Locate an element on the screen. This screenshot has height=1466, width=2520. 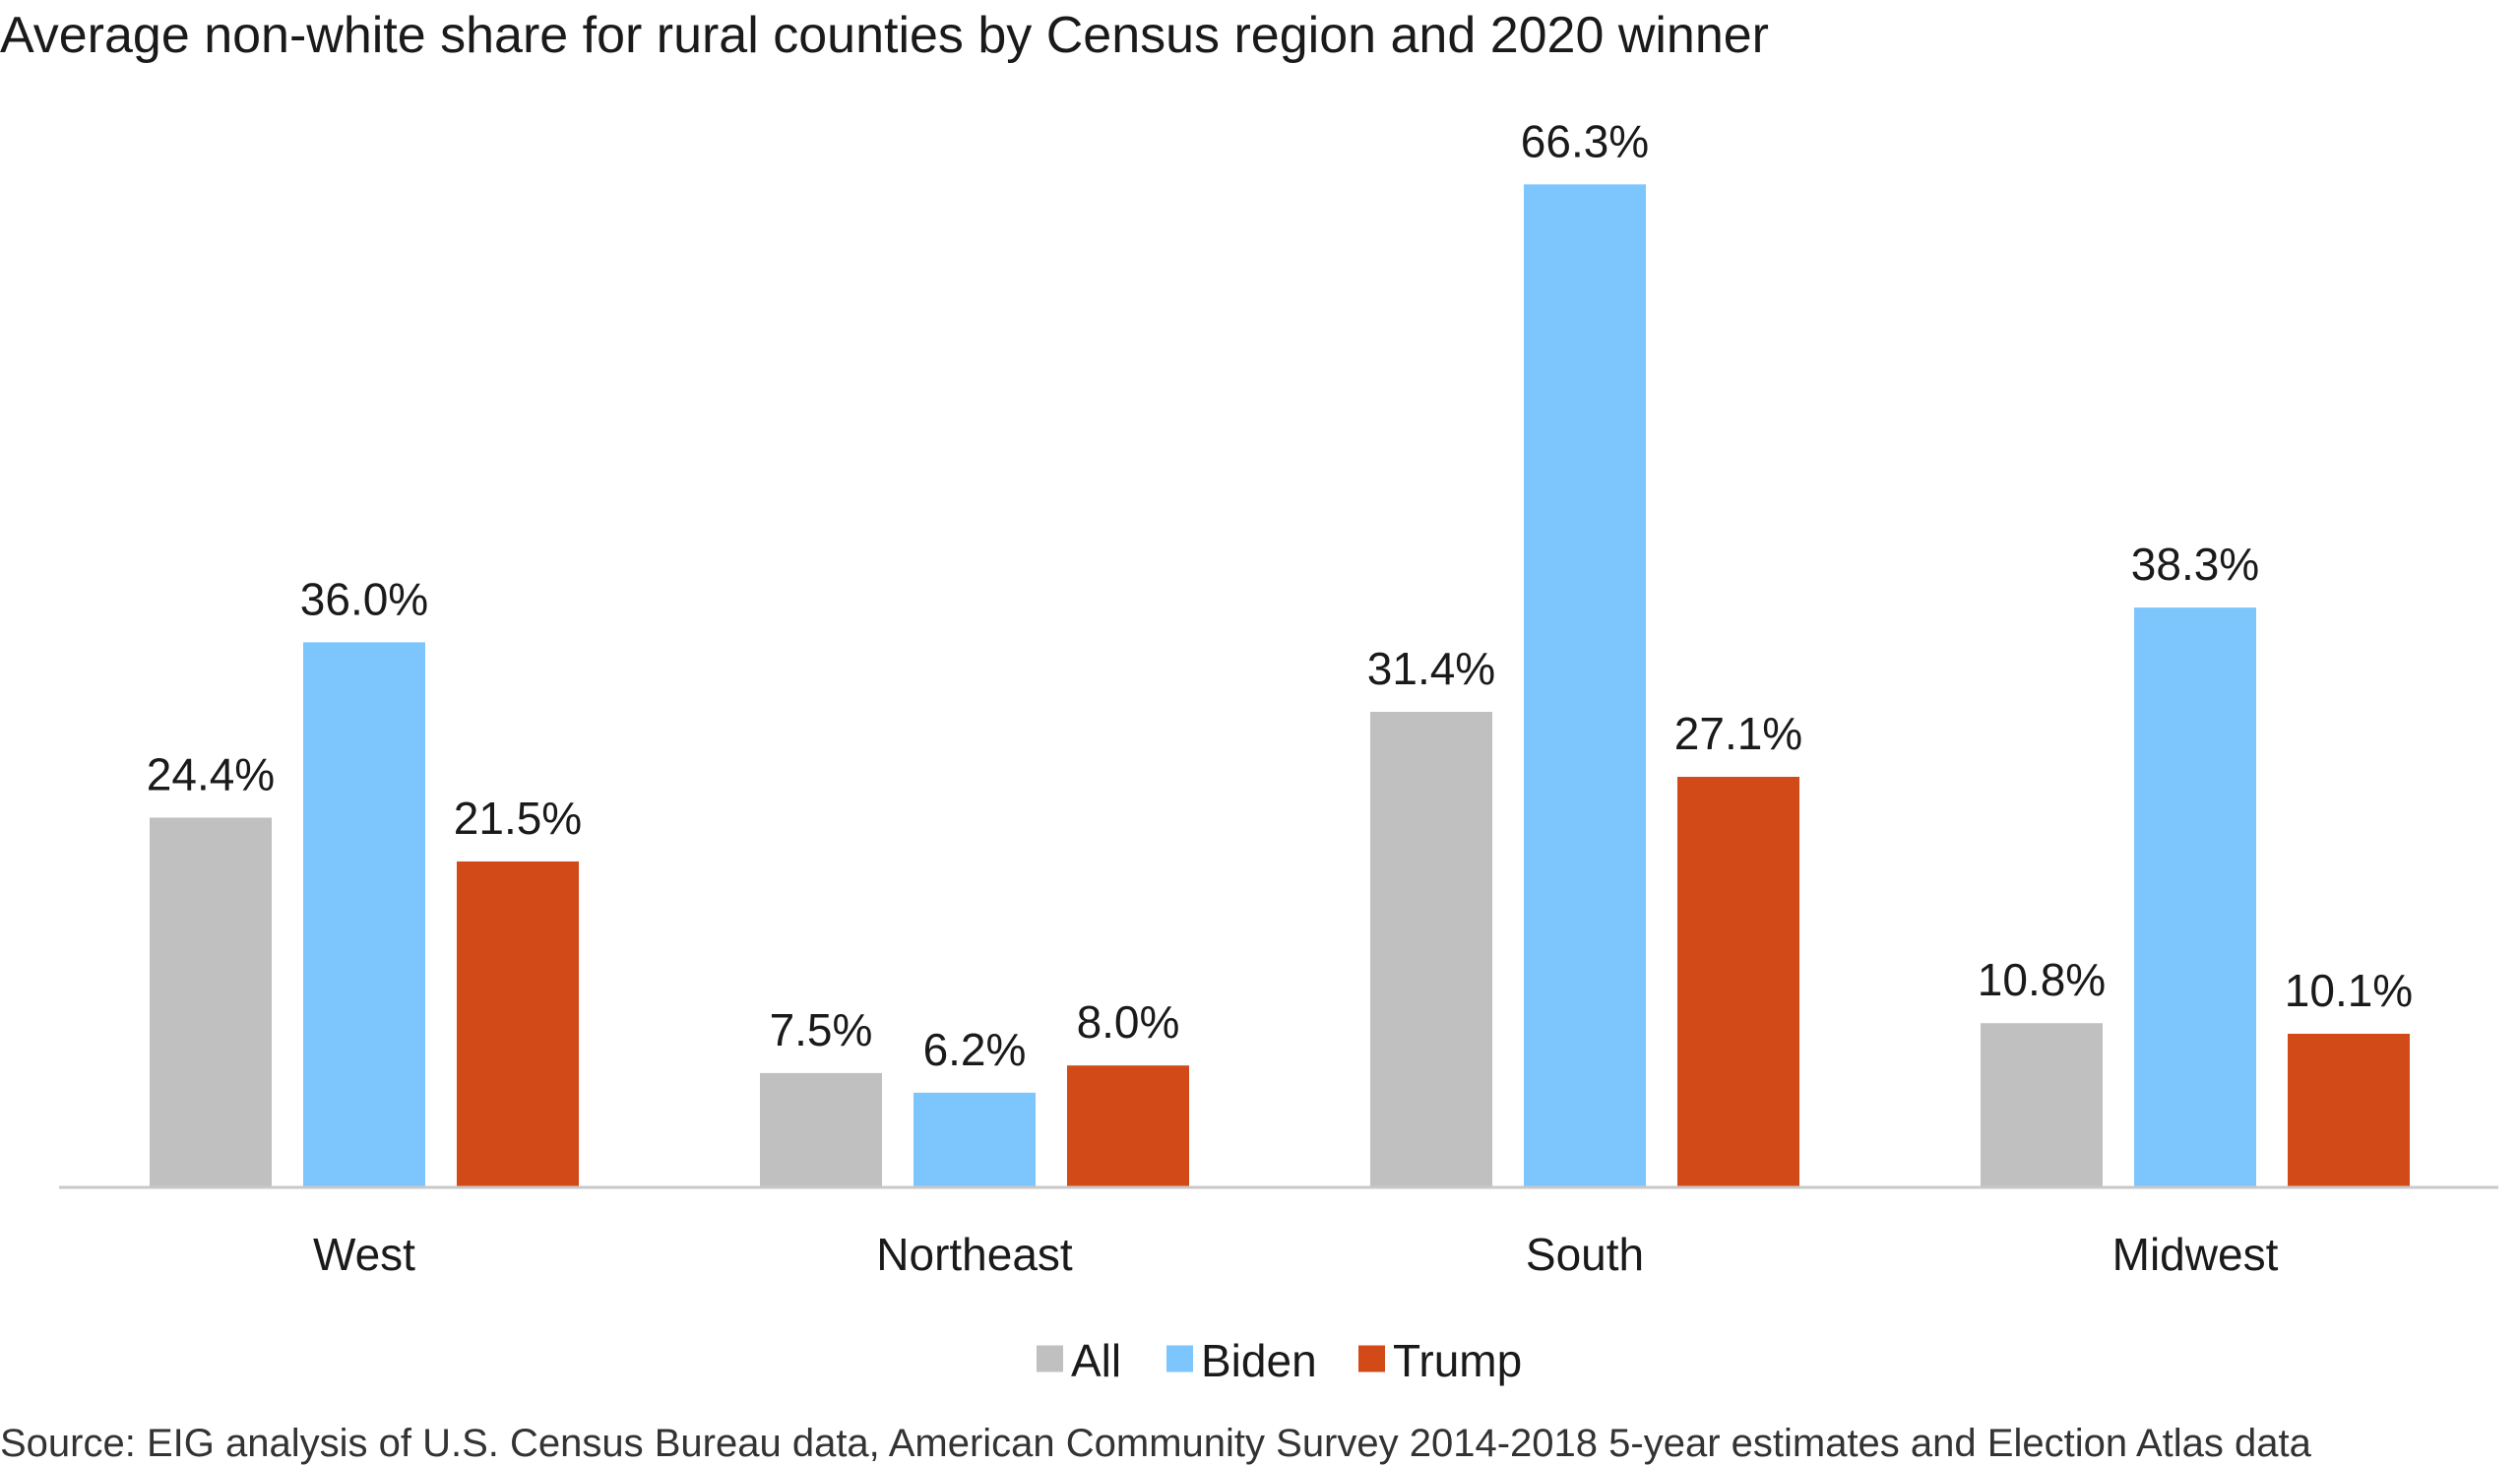
bar-west-all is located at coordinates (211, 1002).